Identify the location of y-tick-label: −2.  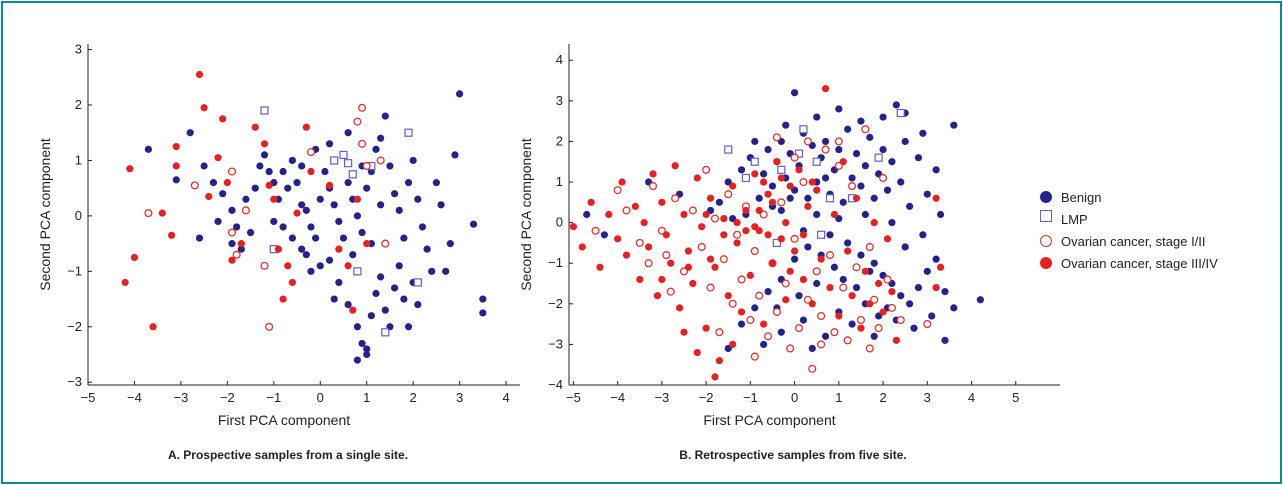
(74, 326).